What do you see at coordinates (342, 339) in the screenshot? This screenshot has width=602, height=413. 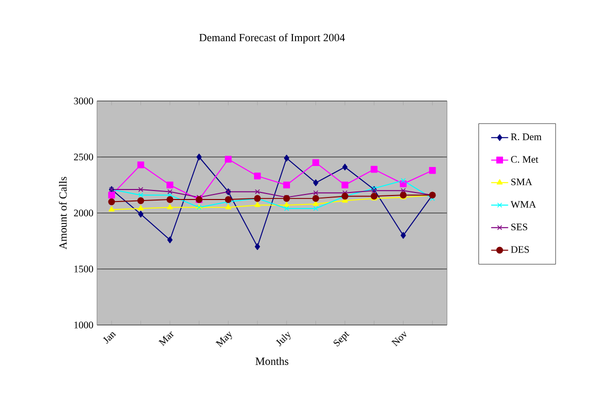 I see `x-tick-label: Sept` at bounding box center [342, 339].